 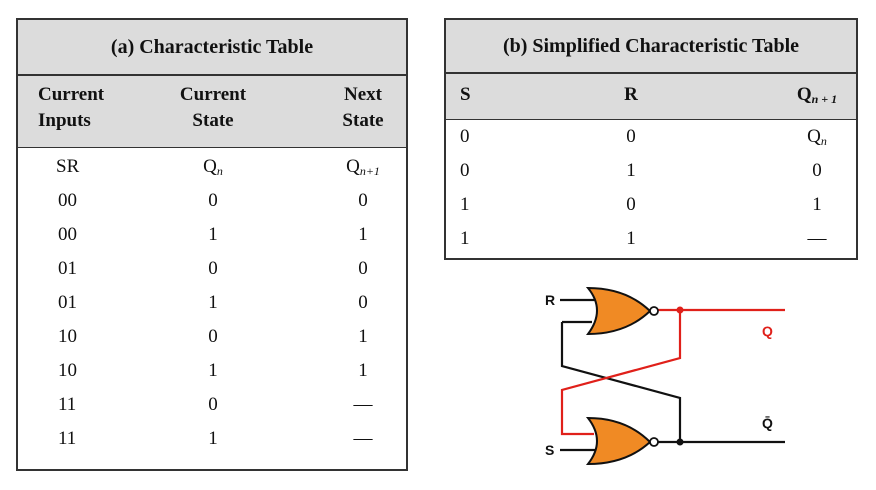 I want to click on table-row: 01 1 0, so click(x=212, y=309).